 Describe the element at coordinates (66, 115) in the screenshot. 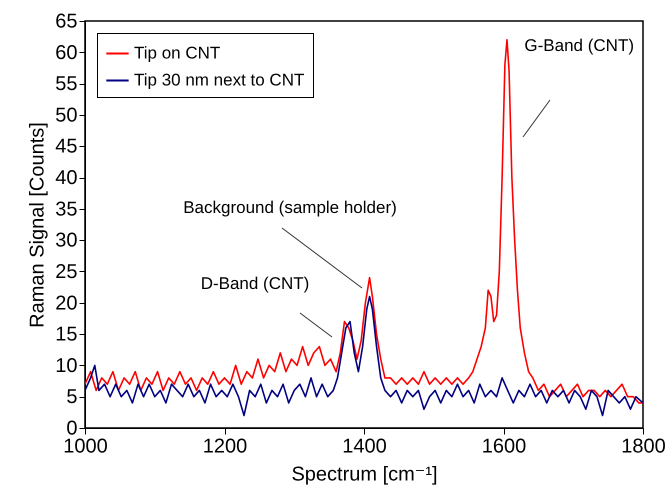

I see `y-tick-label: 50` at that location.